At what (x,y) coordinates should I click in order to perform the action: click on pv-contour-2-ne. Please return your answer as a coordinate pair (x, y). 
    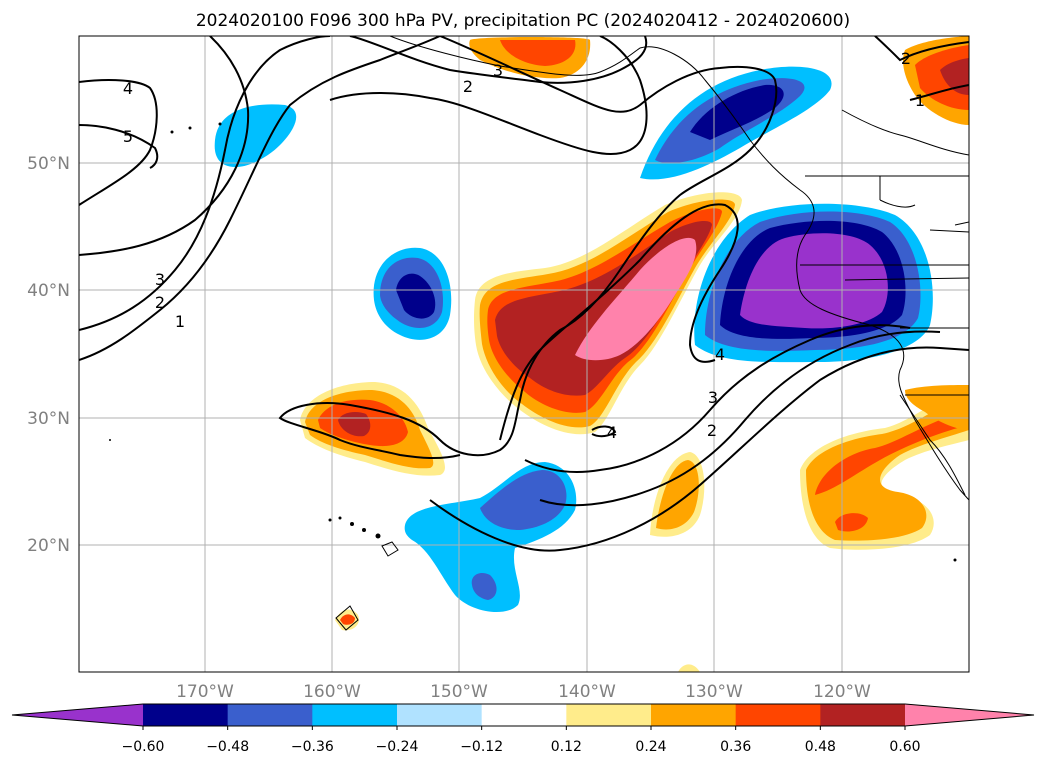
    Looking at the image, I should click on (921, 49).